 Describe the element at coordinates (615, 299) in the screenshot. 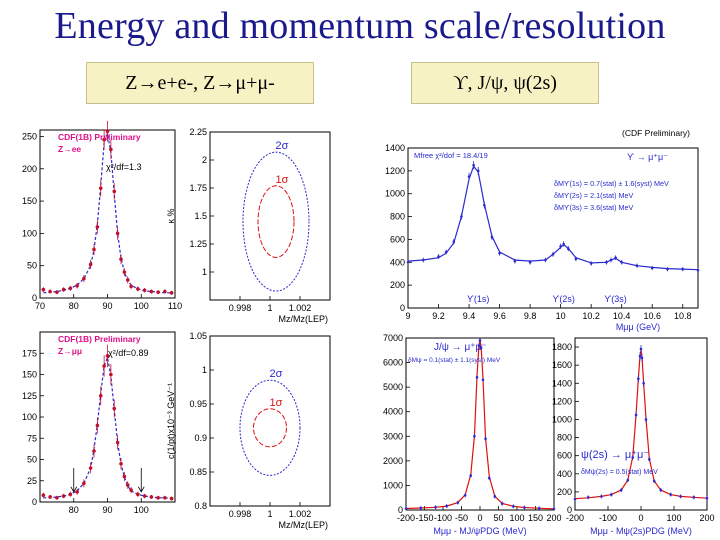

I see `peak-label: ϒ(3s)` at that location.